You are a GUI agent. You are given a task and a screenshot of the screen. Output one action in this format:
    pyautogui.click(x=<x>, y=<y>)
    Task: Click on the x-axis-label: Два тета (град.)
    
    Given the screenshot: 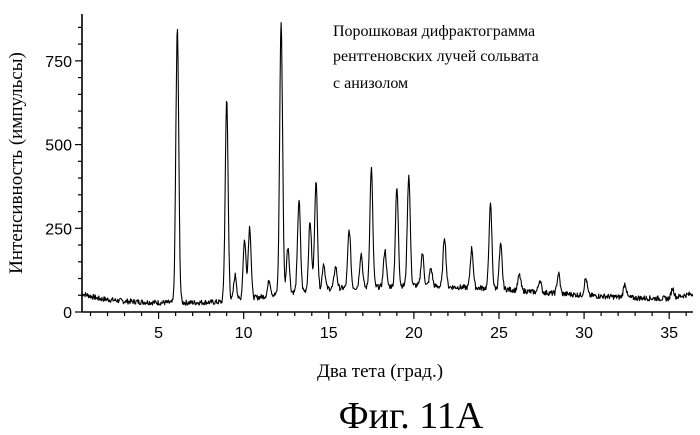 What is the action you would take?
    pyautogui.click(x=380, y=371)
    